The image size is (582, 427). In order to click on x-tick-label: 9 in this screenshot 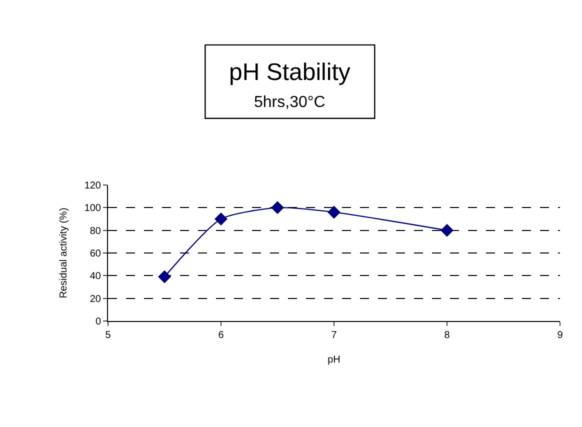, I will do `click(560, 335)`.